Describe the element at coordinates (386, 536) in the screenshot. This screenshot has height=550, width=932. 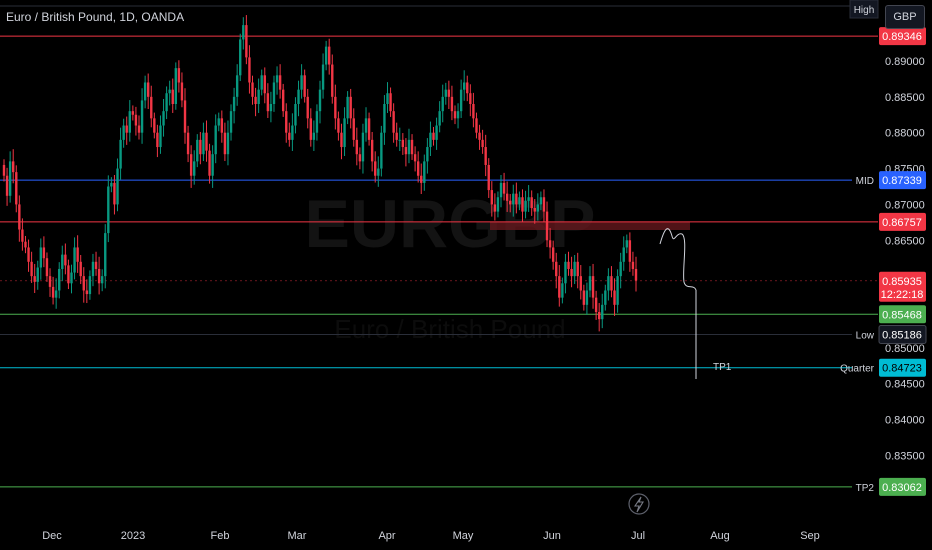
I see `time-tick: Apr` at that location.